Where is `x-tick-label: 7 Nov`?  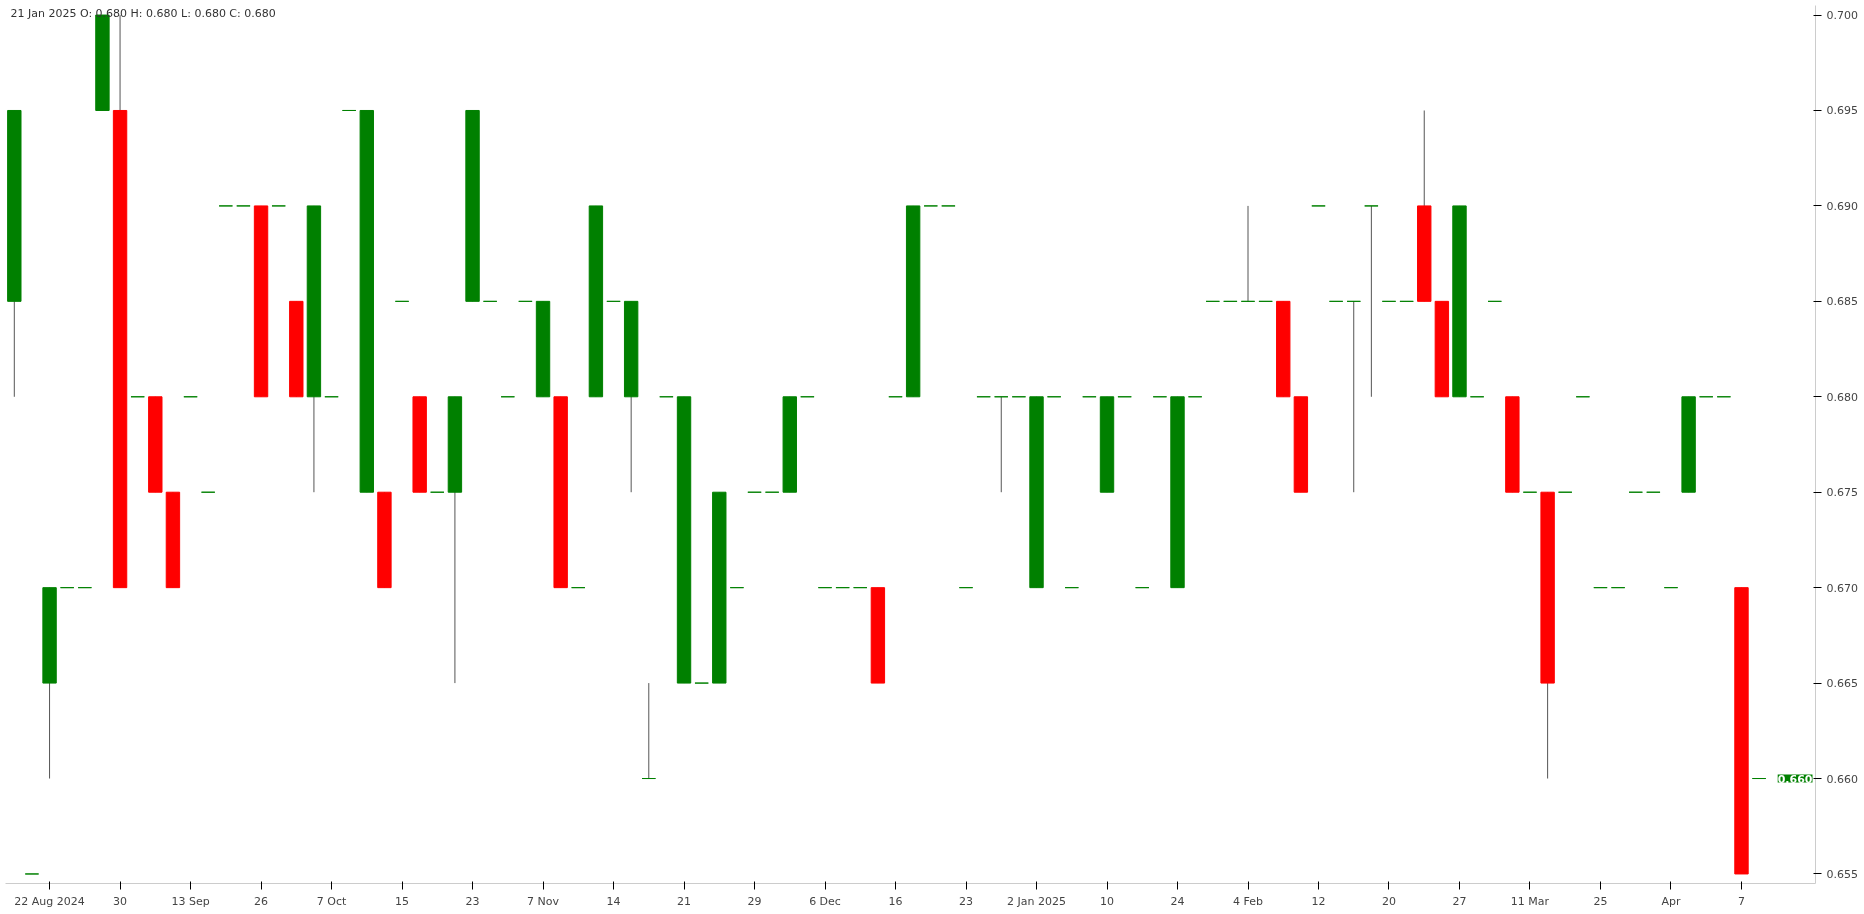 x-tick-label: 7 Nov is located at coordinates (543, 901).